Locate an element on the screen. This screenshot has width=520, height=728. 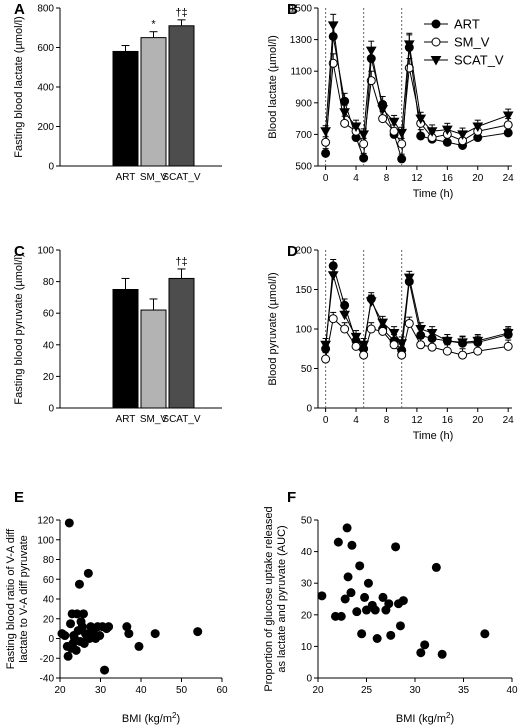
series-line is located at coordinates (417, 310).